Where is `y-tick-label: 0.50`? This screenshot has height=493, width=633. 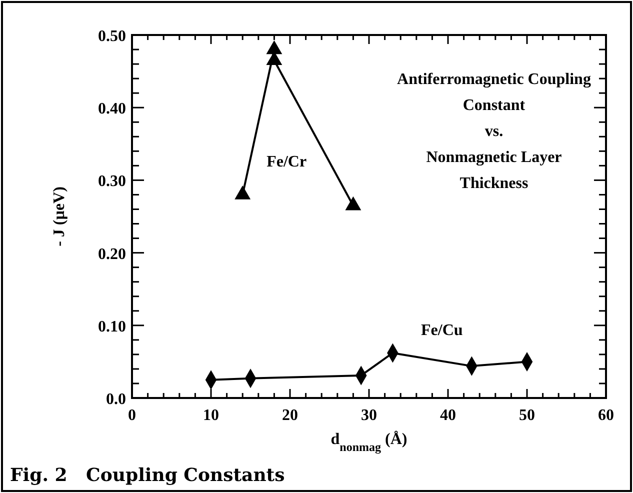 y-tick-label: 0.50 is located at coordinates (112, 36).